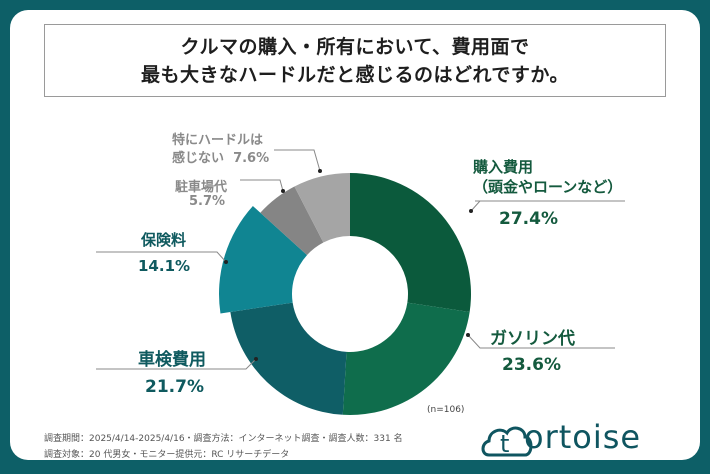  What do you see at coordinates (288, 358) in the screenshot?
I see `donut-slice-inspection` at bounding box center [288, 358].